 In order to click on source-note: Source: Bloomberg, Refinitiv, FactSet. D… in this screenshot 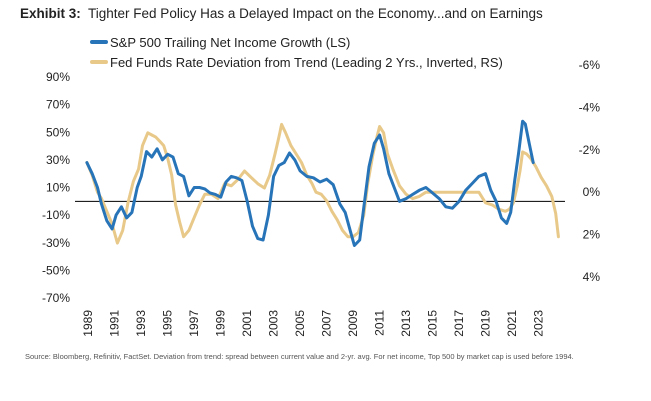, I will do `click(299, 356)`.